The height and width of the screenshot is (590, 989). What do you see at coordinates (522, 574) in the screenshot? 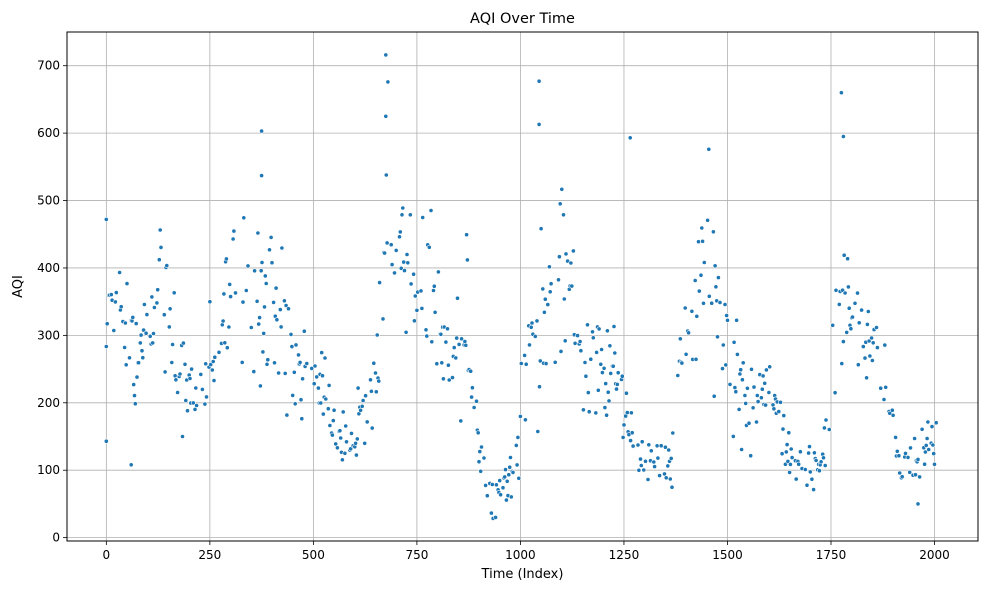
I see `x-axis-label: Time (Index)` at bounding box center [522, 574].